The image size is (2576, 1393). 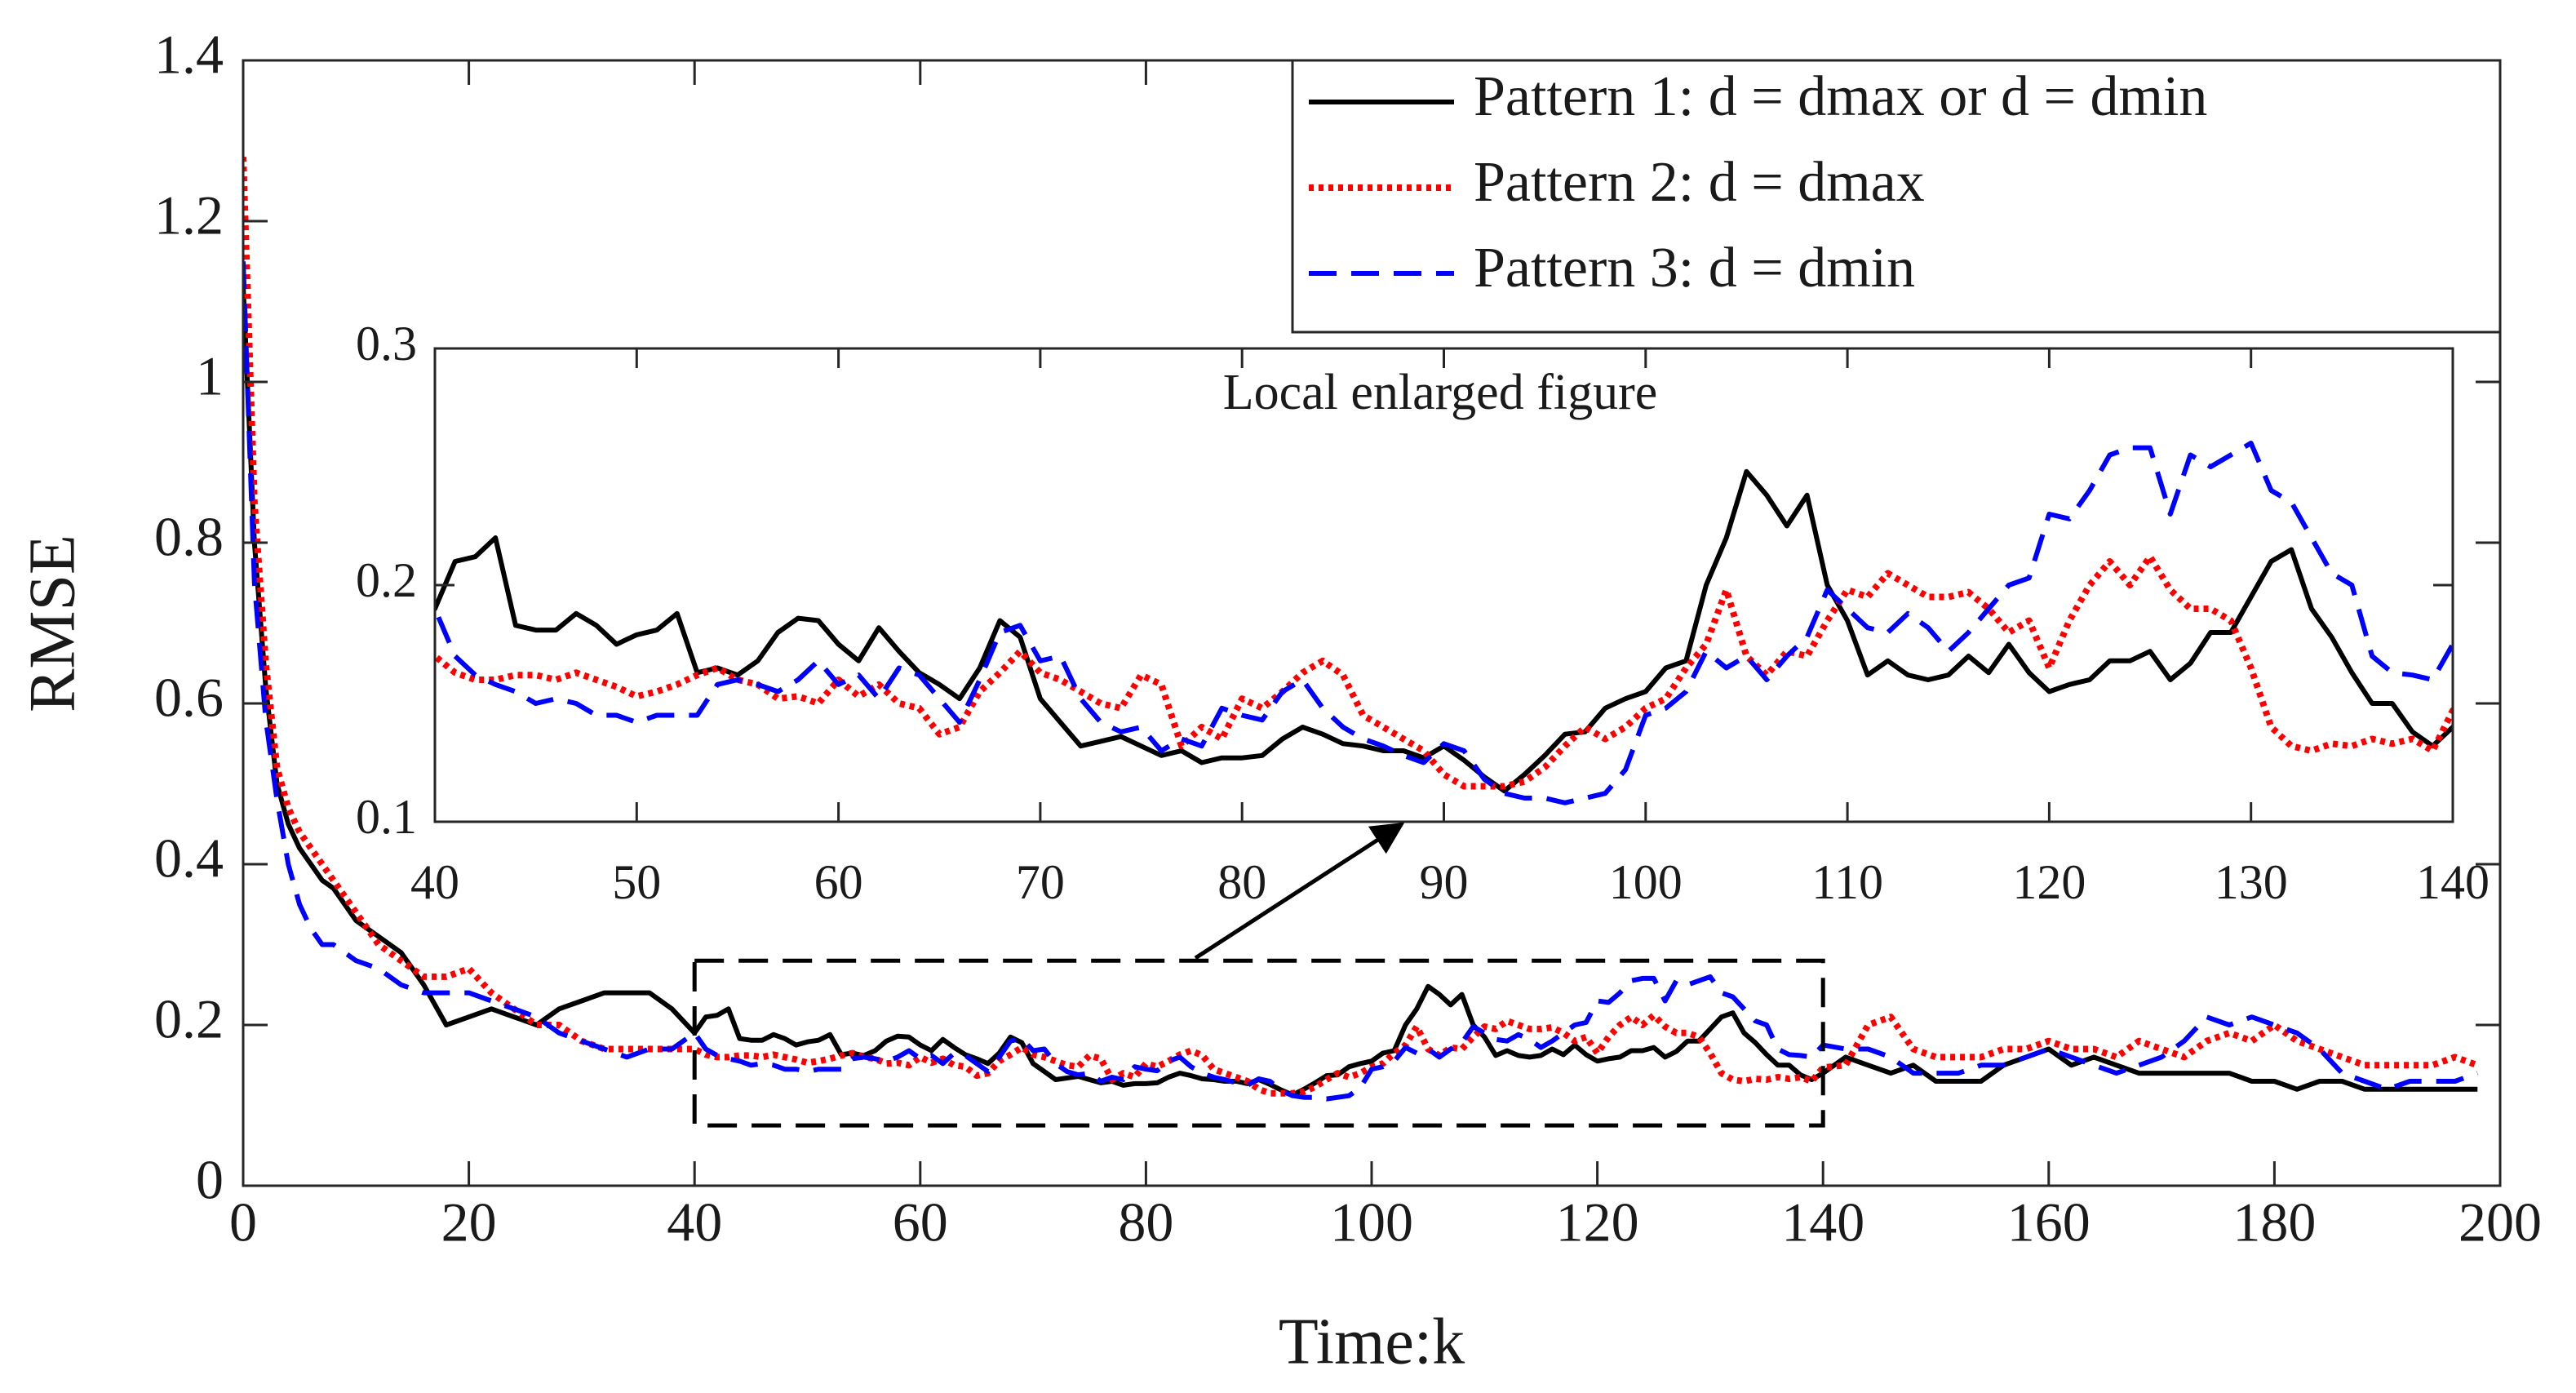 What do you see at coordinates (210, 1180) in the screenshot?
I see `y-tick-label: 0` at bounding box center [210, 1180].